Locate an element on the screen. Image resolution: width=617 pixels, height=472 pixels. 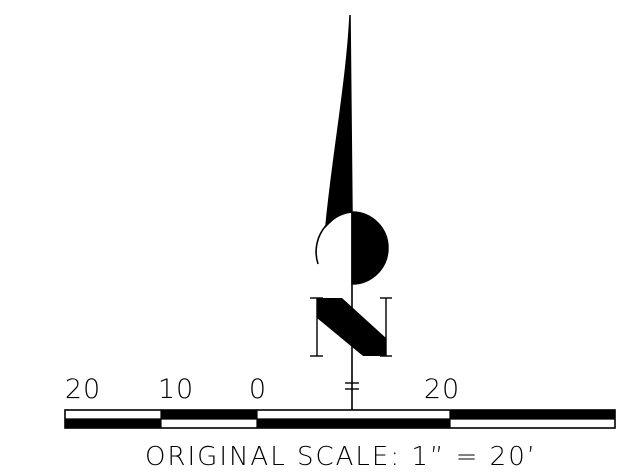
north-arrow is located at coordinates (351, 213).